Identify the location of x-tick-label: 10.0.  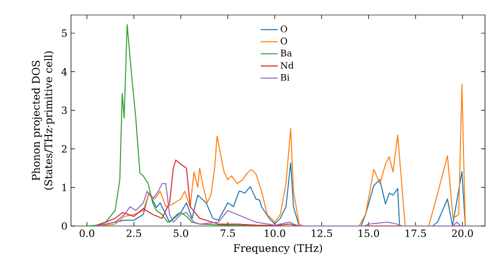
(275, 234).